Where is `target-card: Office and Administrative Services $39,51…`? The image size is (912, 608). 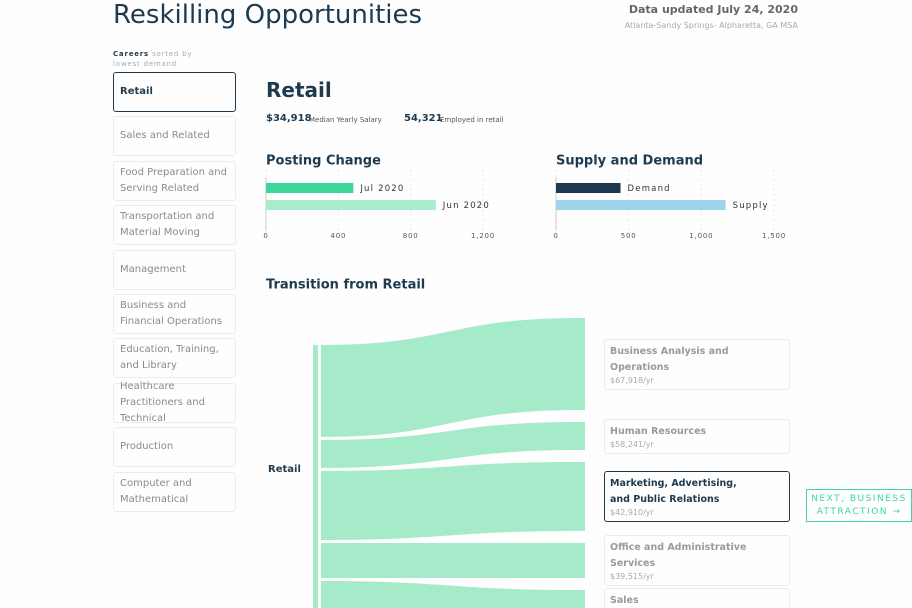 target-card: Office and Administrative Services $39,51… is located at coordinates (697, 560).